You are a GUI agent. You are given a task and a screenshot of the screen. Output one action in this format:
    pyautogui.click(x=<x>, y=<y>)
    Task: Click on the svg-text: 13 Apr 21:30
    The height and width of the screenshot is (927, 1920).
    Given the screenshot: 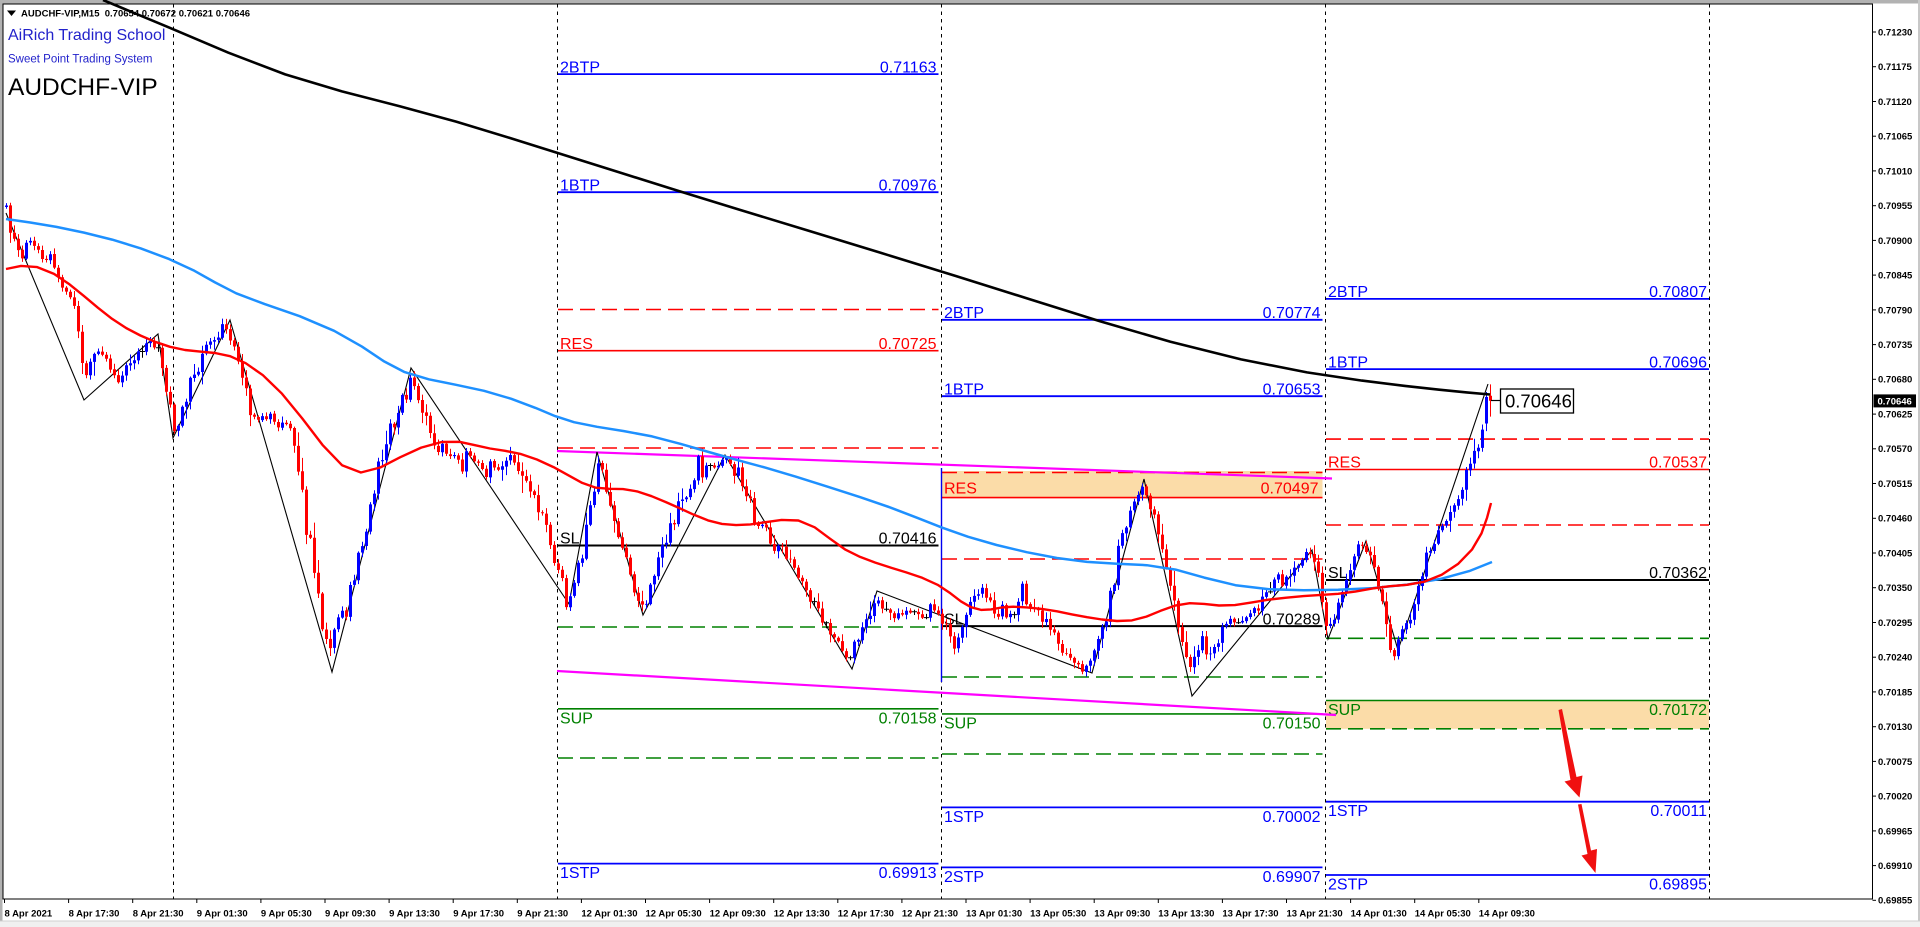 What is the action you would take?
    pyautogui.click(x=1315, y=914)
    